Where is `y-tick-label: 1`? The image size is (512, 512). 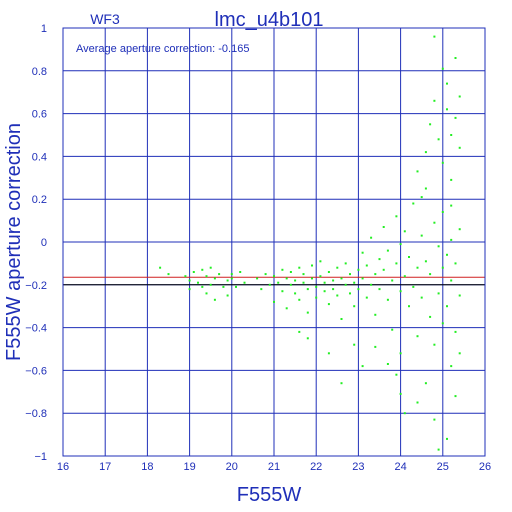
y-tick-label: 1 is located at coordinates (44, 29).